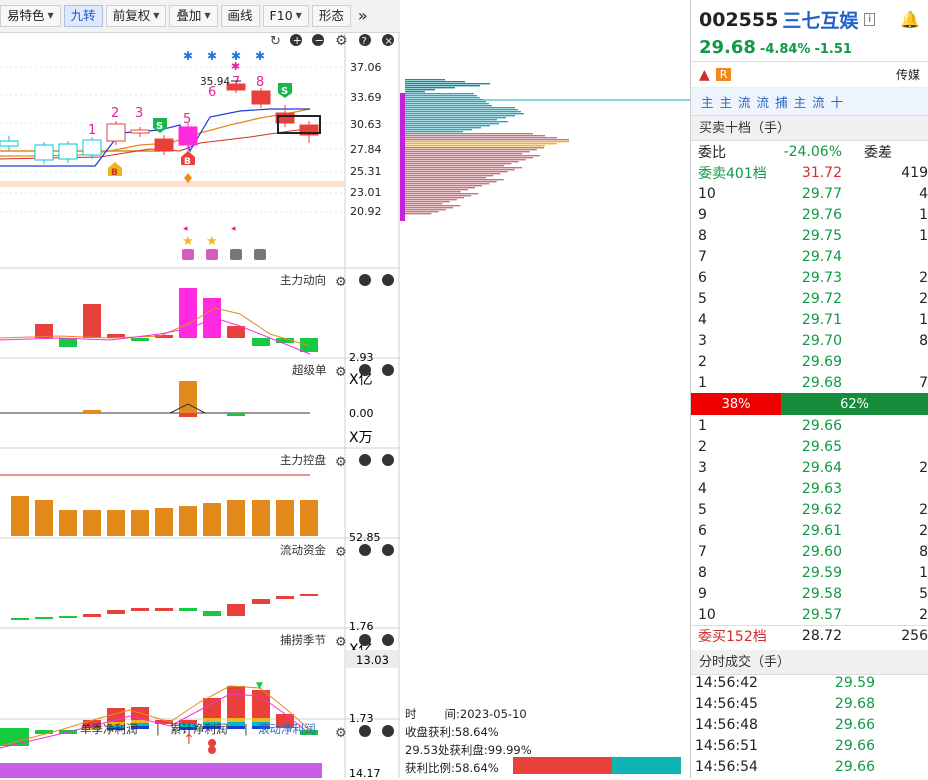 The height and width of the screenshot is (780, 928). I want to click on more-icon: », so click(362, 15).